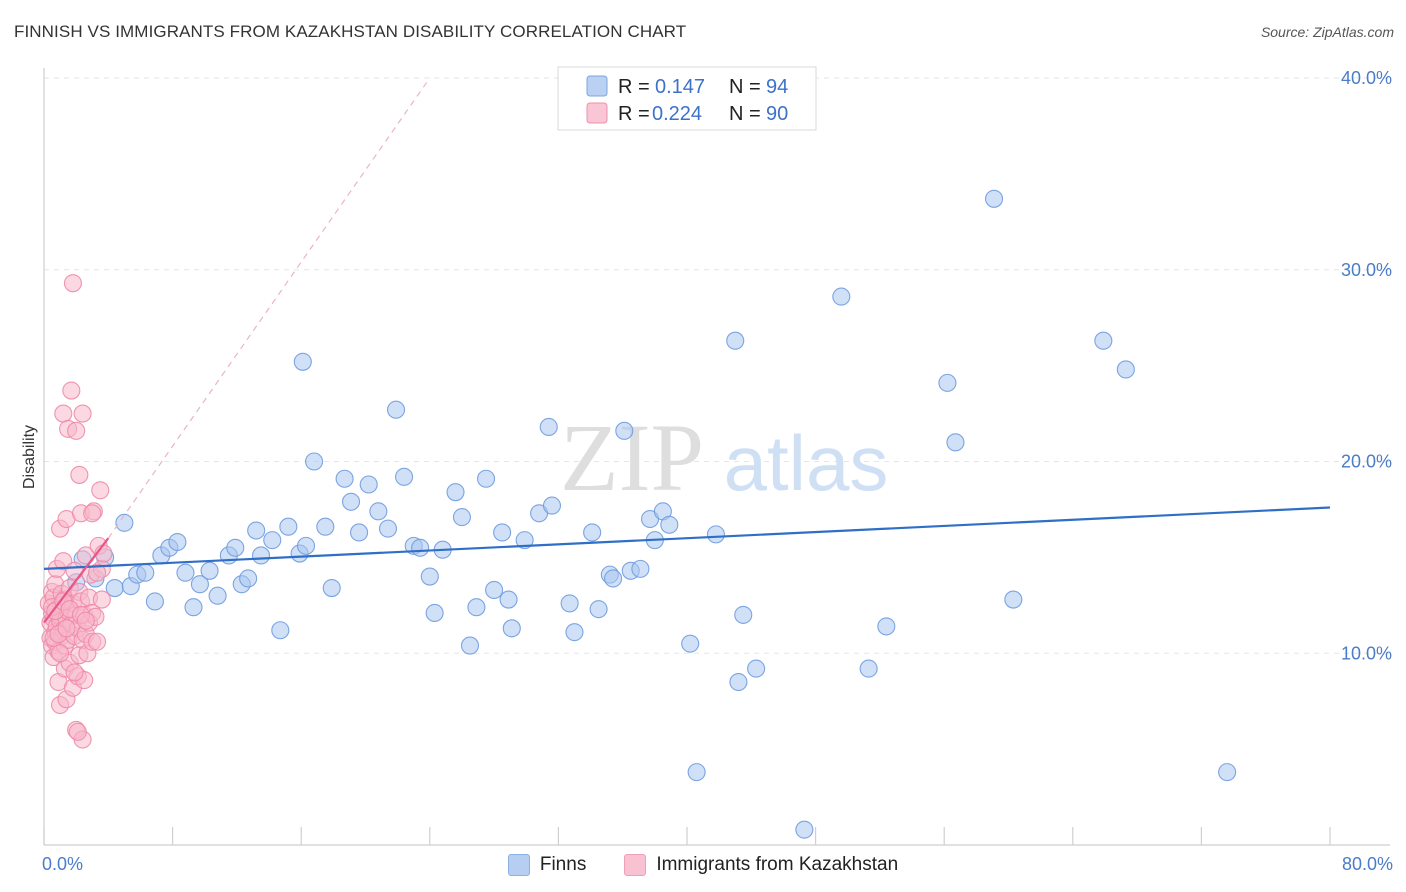 The width and height of the screenshot is (1406, 892). I want to click on legend-r-value: 0.147, so click(680, 87).